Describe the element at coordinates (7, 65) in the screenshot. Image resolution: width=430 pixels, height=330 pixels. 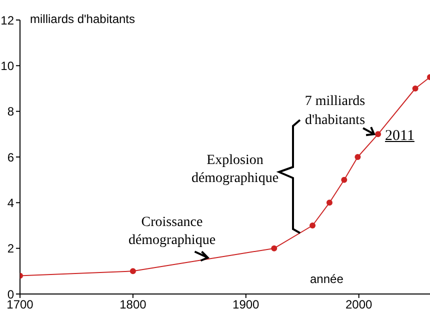
I see `y-tick-label: 10` at that location.